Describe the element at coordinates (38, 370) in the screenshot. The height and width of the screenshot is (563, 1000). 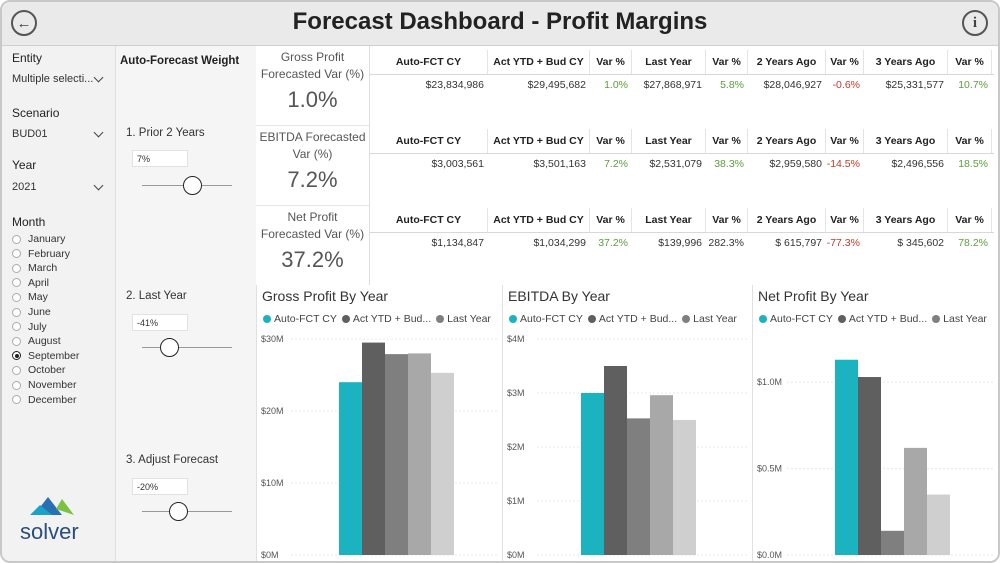
I see `month-option: October` at that location.